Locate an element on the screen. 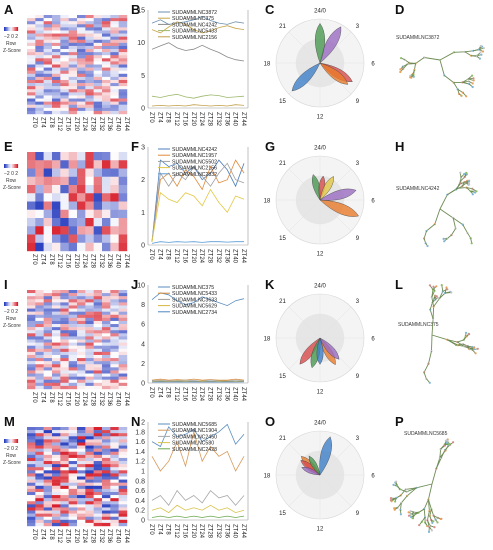 This screenshot has width=493, height=550. radial-hour-label: 15 is located at coordinates (282, 239).